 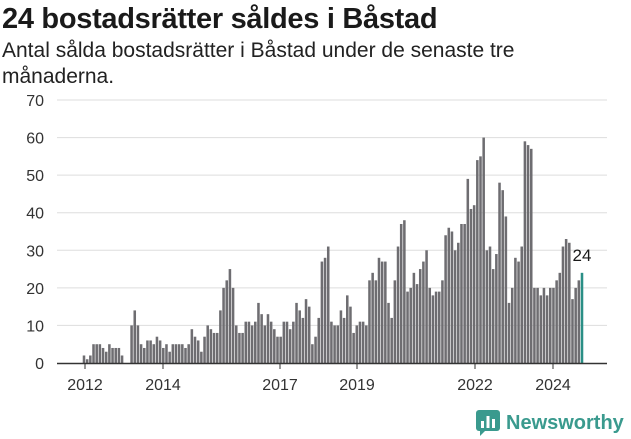 I want to click on y-axis-ticks: 0 10 20 30 40 50 60 70, so click(x=35, y=233).